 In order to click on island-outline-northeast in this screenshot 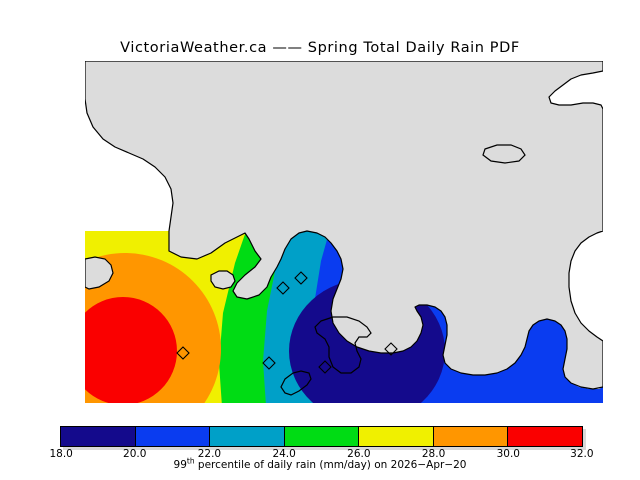, I will do `click(504, 154)`.